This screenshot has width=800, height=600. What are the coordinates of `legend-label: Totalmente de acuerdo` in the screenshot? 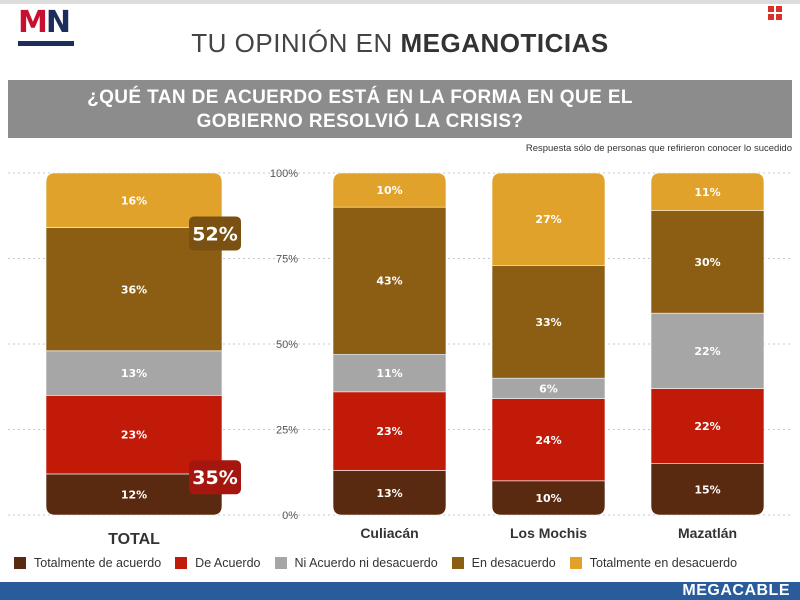 It's located at (98, 563).